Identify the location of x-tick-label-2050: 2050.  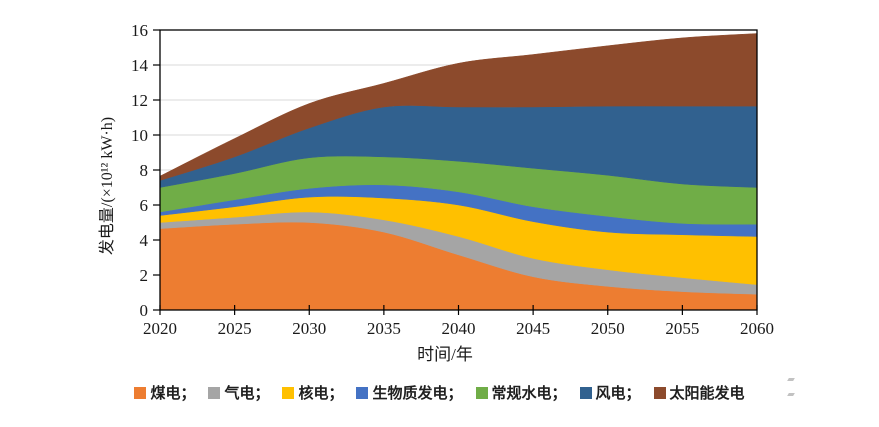
(608, 328).